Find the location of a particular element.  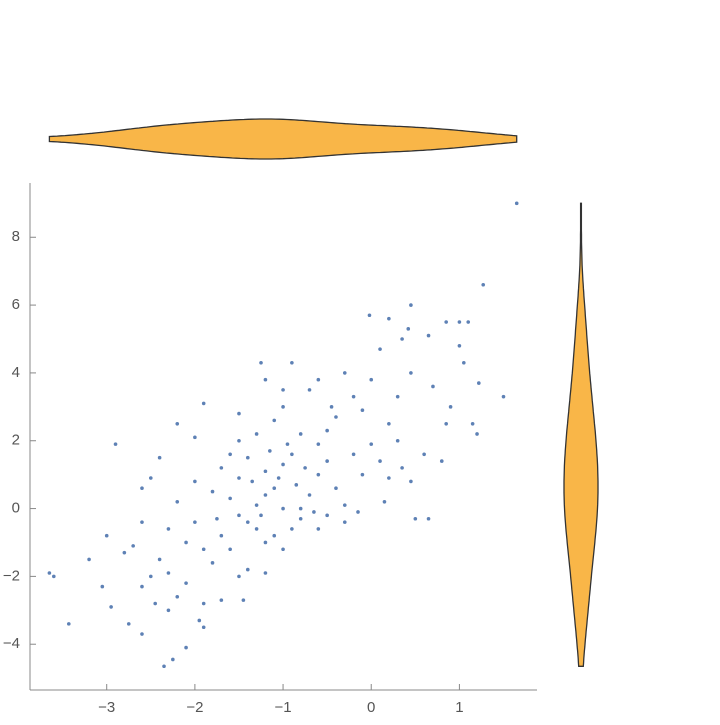

y-tick-label: −2 is located at coordinates (11, 575).